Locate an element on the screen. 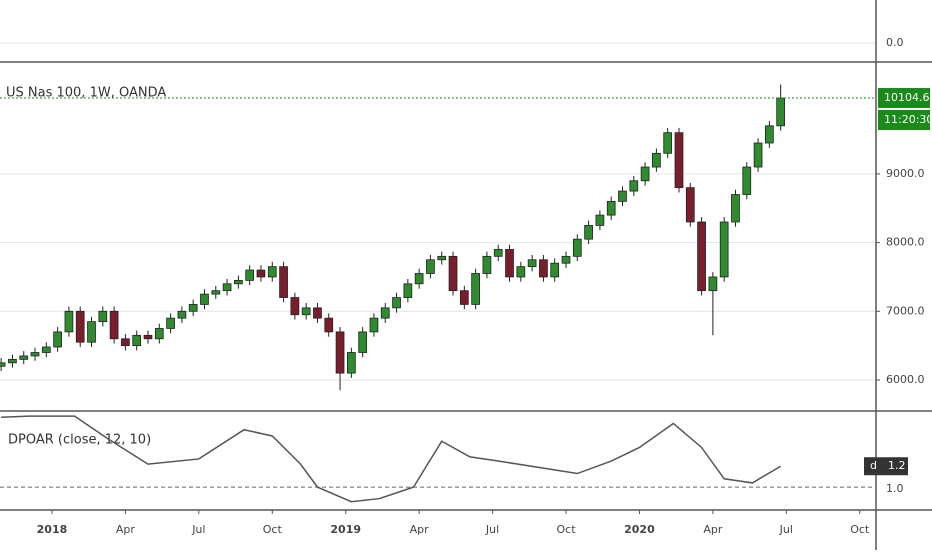  countdown-box is located at coordinates (904, 120).